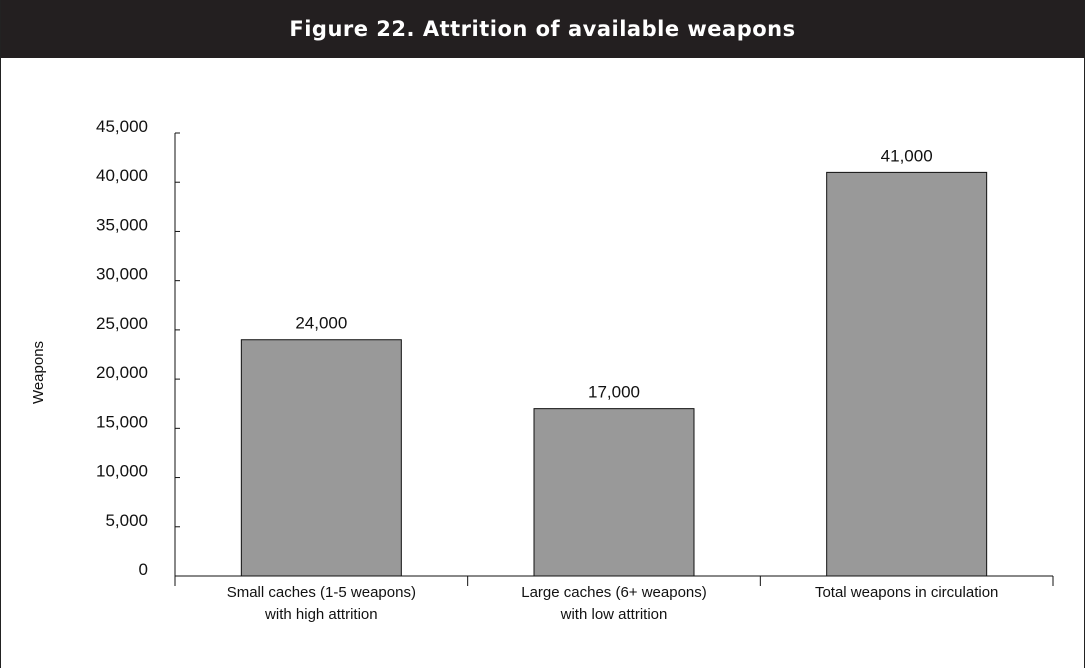 Image resolution: width=1087 pixels, height=668 pixels. Describe the element at coordinates (126, 520) in the screenshot. I see `y-tick-label: 5,000` at that location.